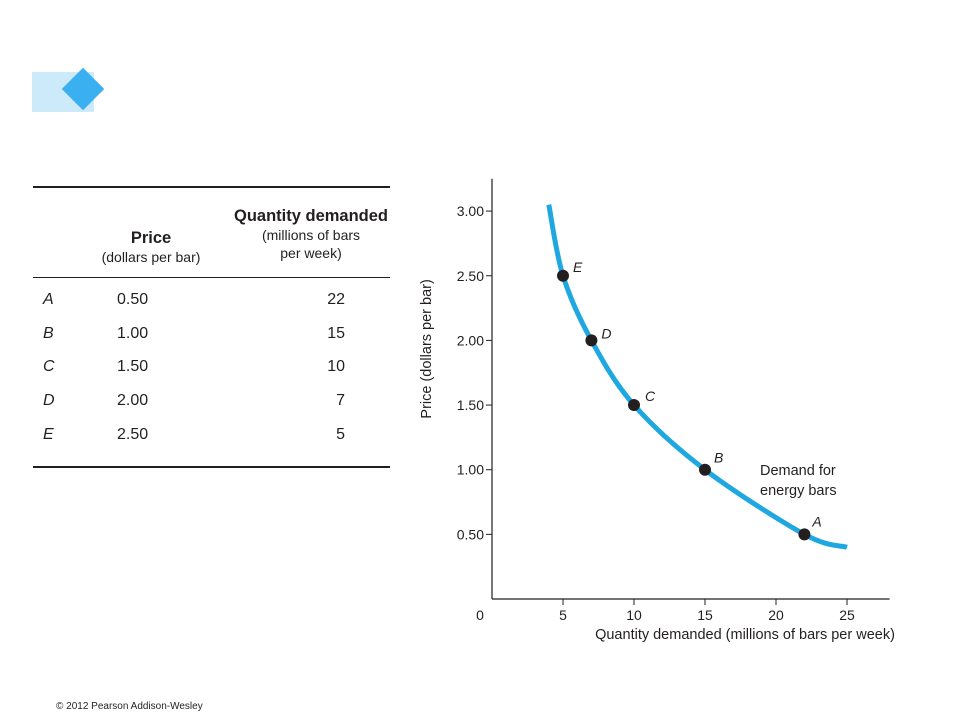 This screenshot has height=720, width=960. What do you see at coordinates (211, 467) in the screenshot?
I see `table-bottom-rule` at bounding box center [211, 467].